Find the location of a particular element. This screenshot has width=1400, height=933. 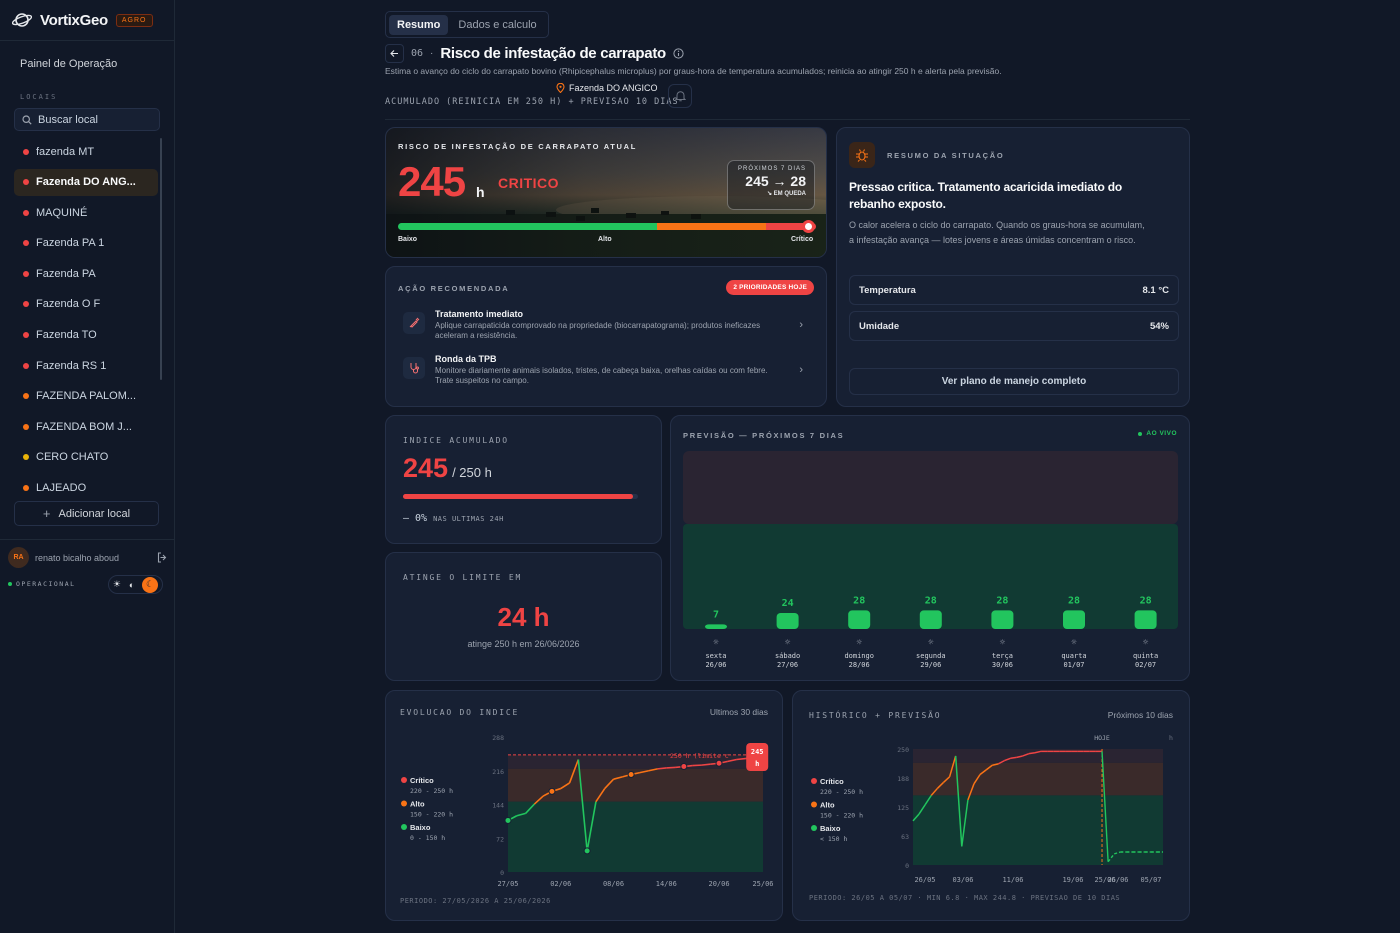

bug-icon is located at coordinates (862, 155).